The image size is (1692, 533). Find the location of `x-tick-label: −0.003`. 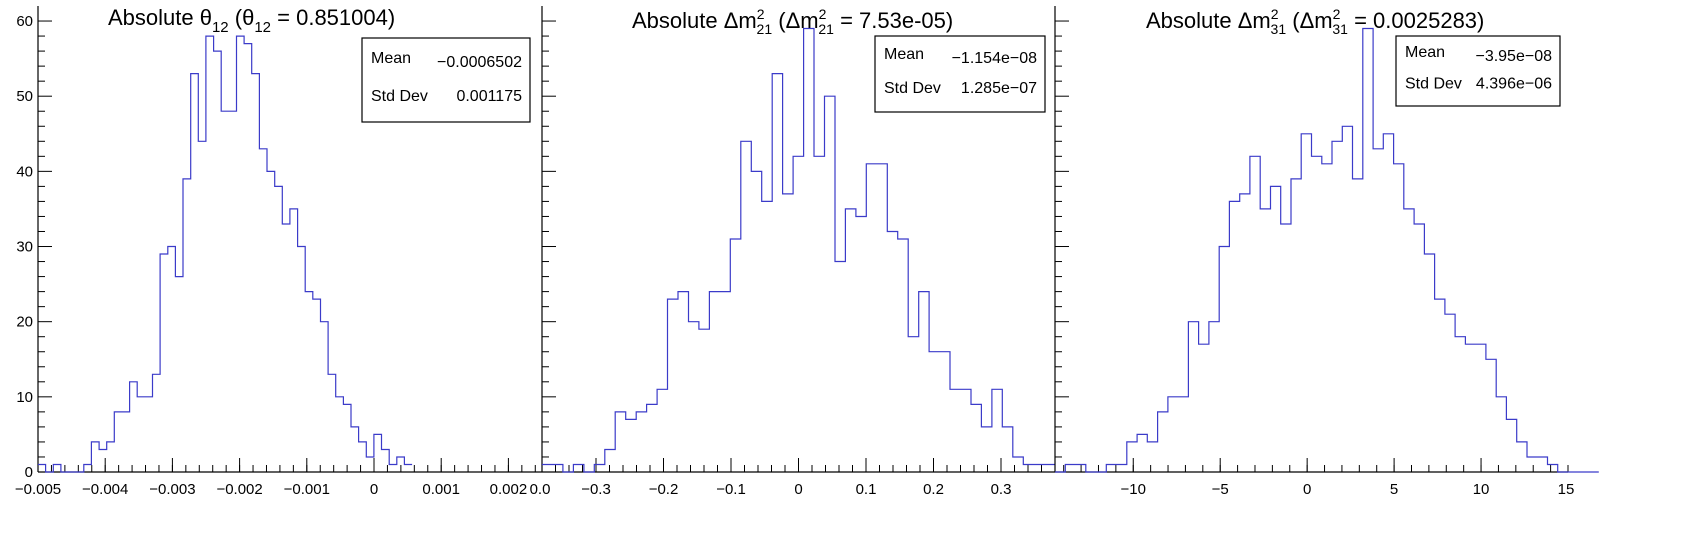

x-tick-label: −0.003 is located at coordinates (172, 489).